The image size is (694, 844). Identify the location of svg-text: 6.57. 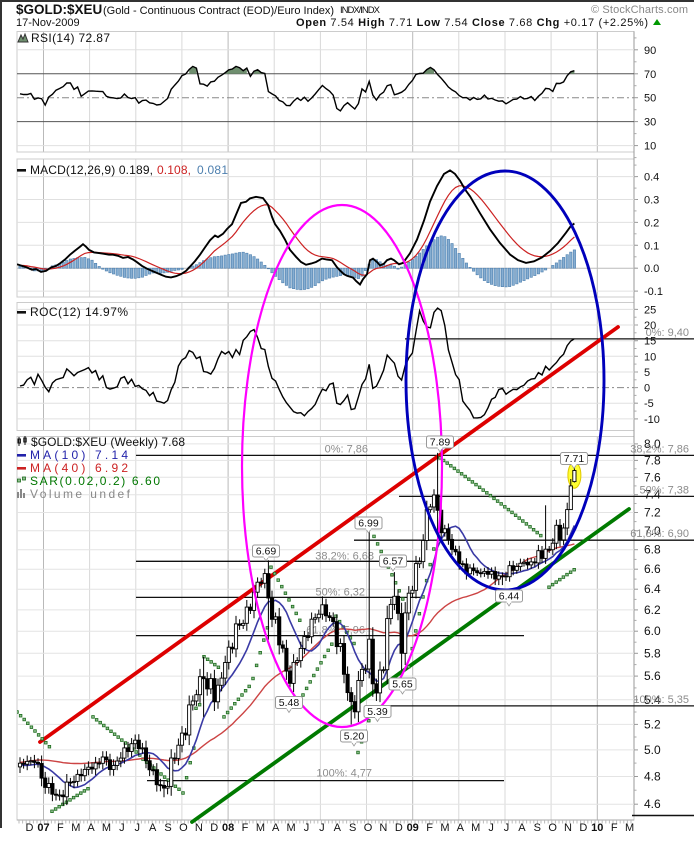
(393, 562).